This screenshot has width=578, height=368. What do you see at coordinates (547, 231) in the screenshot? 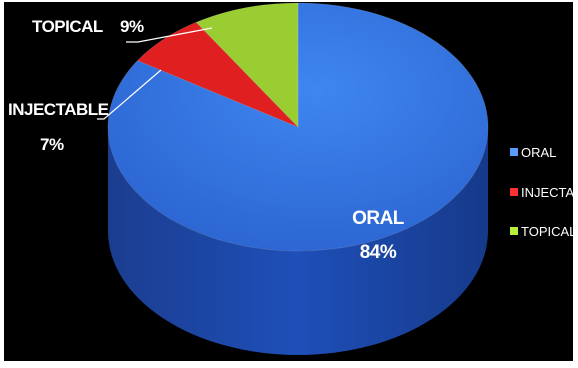
I see `legend-label-topical: TOPICAL` at bounding box center [547, 231].